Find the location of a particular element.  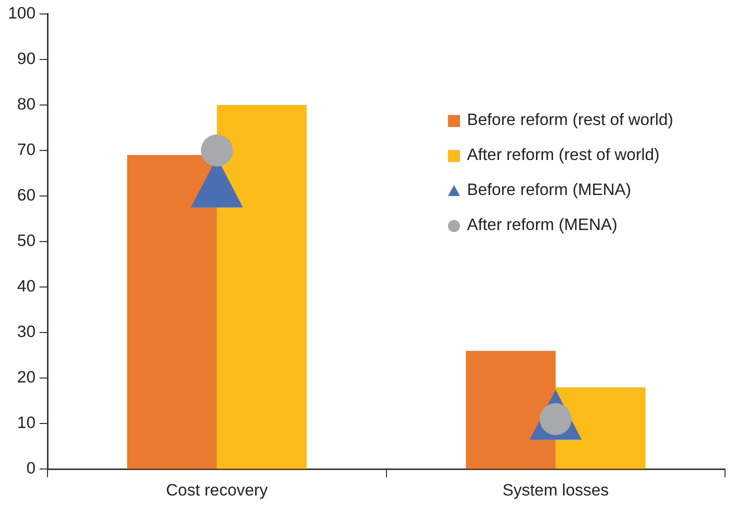

x-tick-label: System losses is located at coordinates (555, 491).